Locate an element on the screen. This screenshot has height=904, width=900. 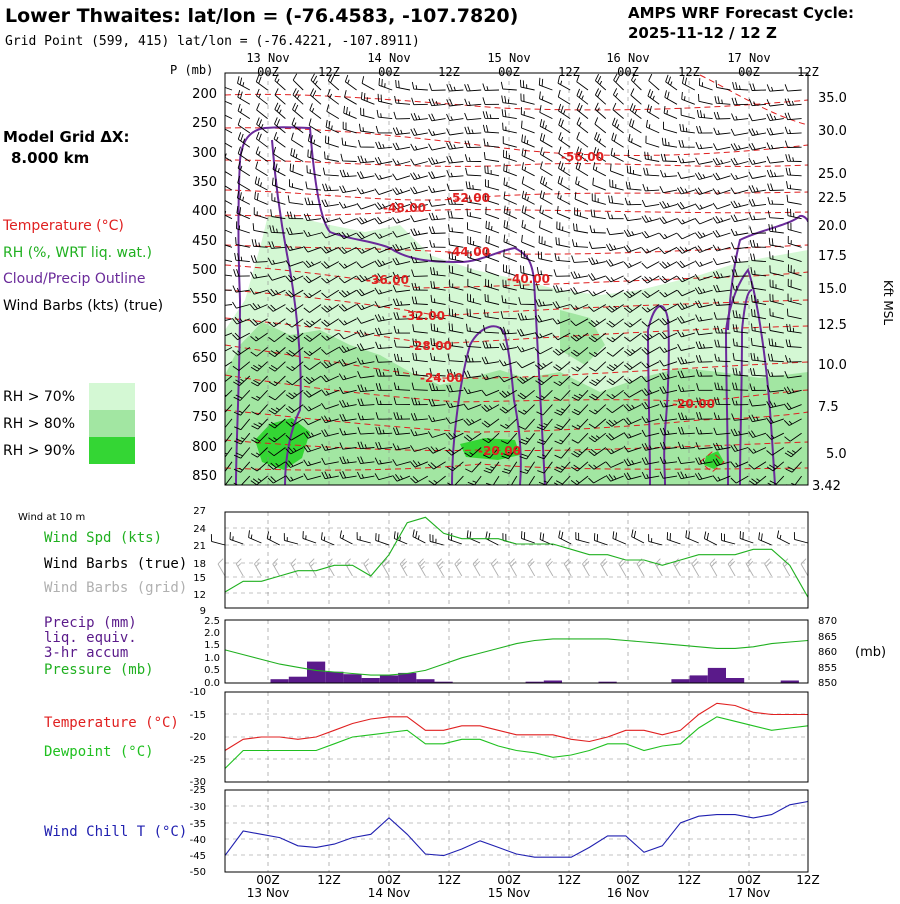
rh90-swatch is located at coordinates (112, 450).